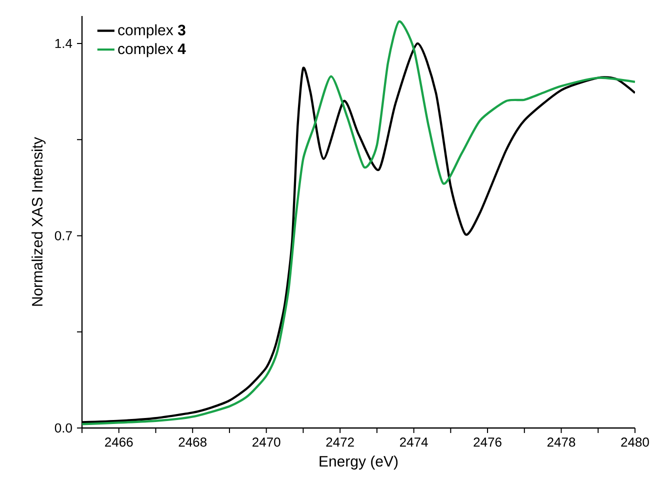 The height and width of the screenshot is (489, 654). I want to click on y-tick-label: 0.0, so click(63, 428).